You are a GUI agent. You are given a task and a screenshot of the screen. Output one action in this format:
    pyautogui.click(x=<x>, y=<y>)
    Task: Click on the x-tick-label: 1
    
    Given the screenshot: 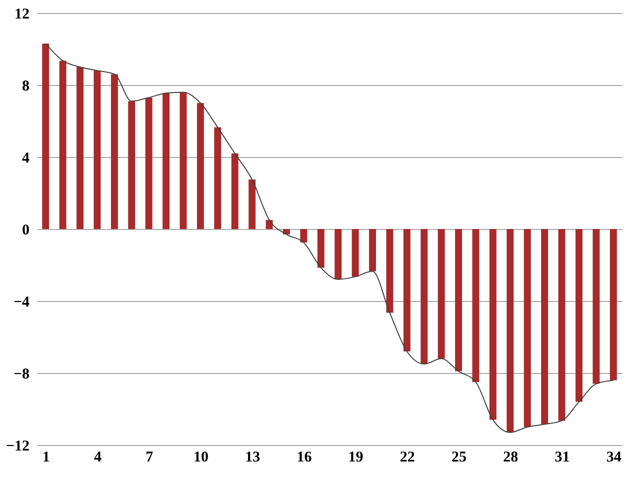 What is the action you would take?
    pyautogui.click(x=46, y=458)
    